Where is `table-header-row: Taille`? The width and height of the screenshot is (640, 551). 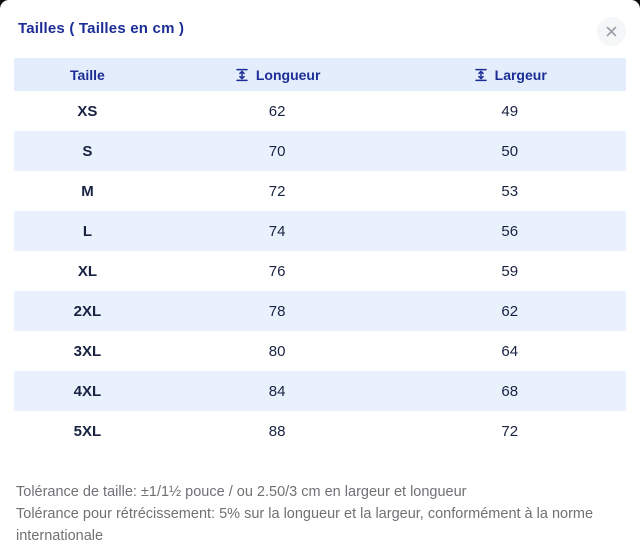
table-header-row: Taille is located at coordinates (320, 74).